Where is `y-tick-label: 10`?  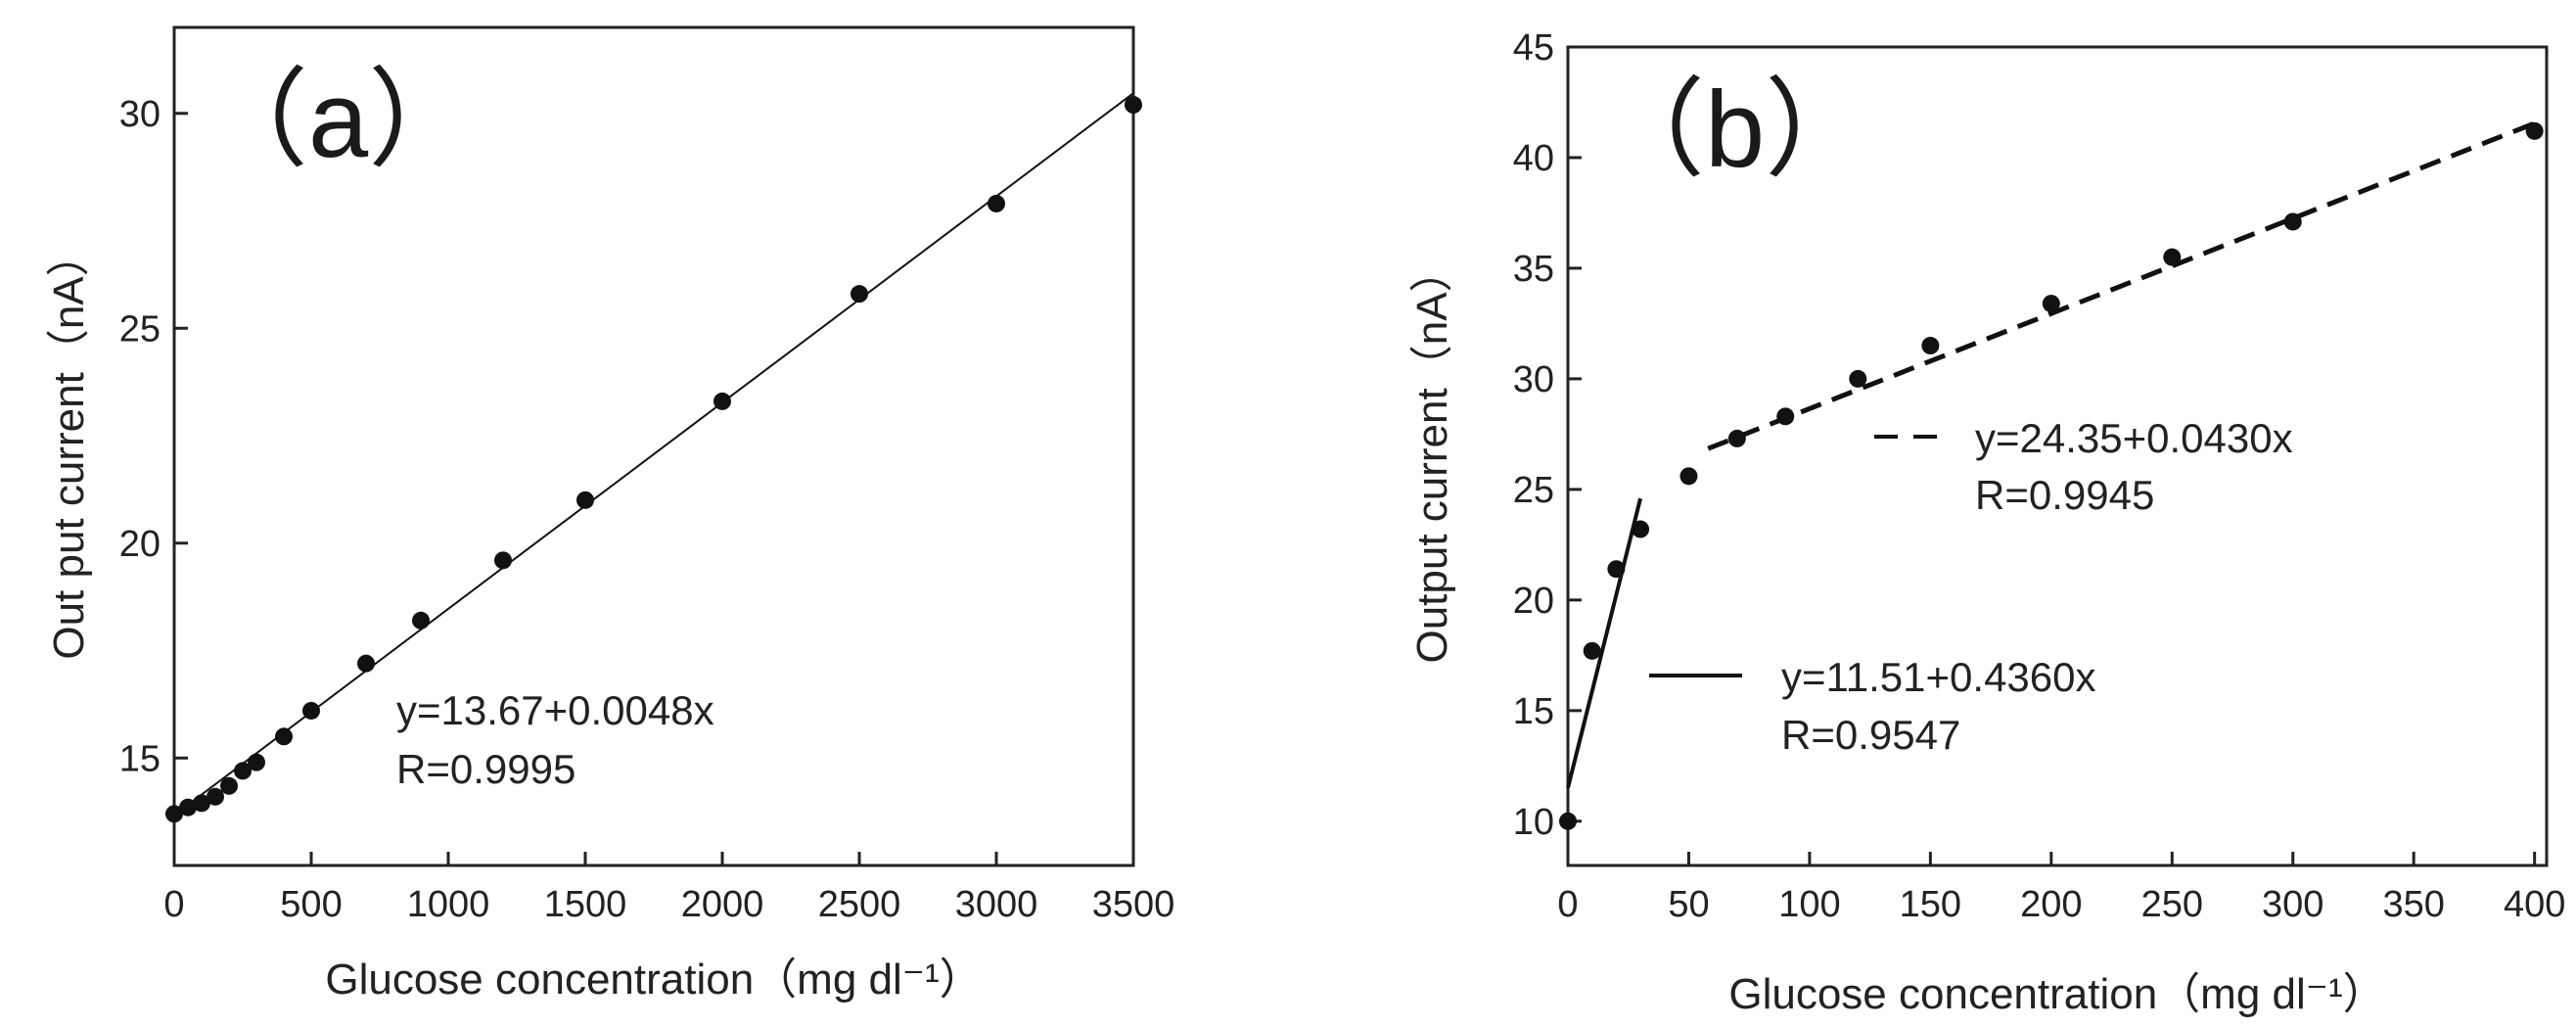
y-tick-label: 10 is located at coordinates (1533, 822).